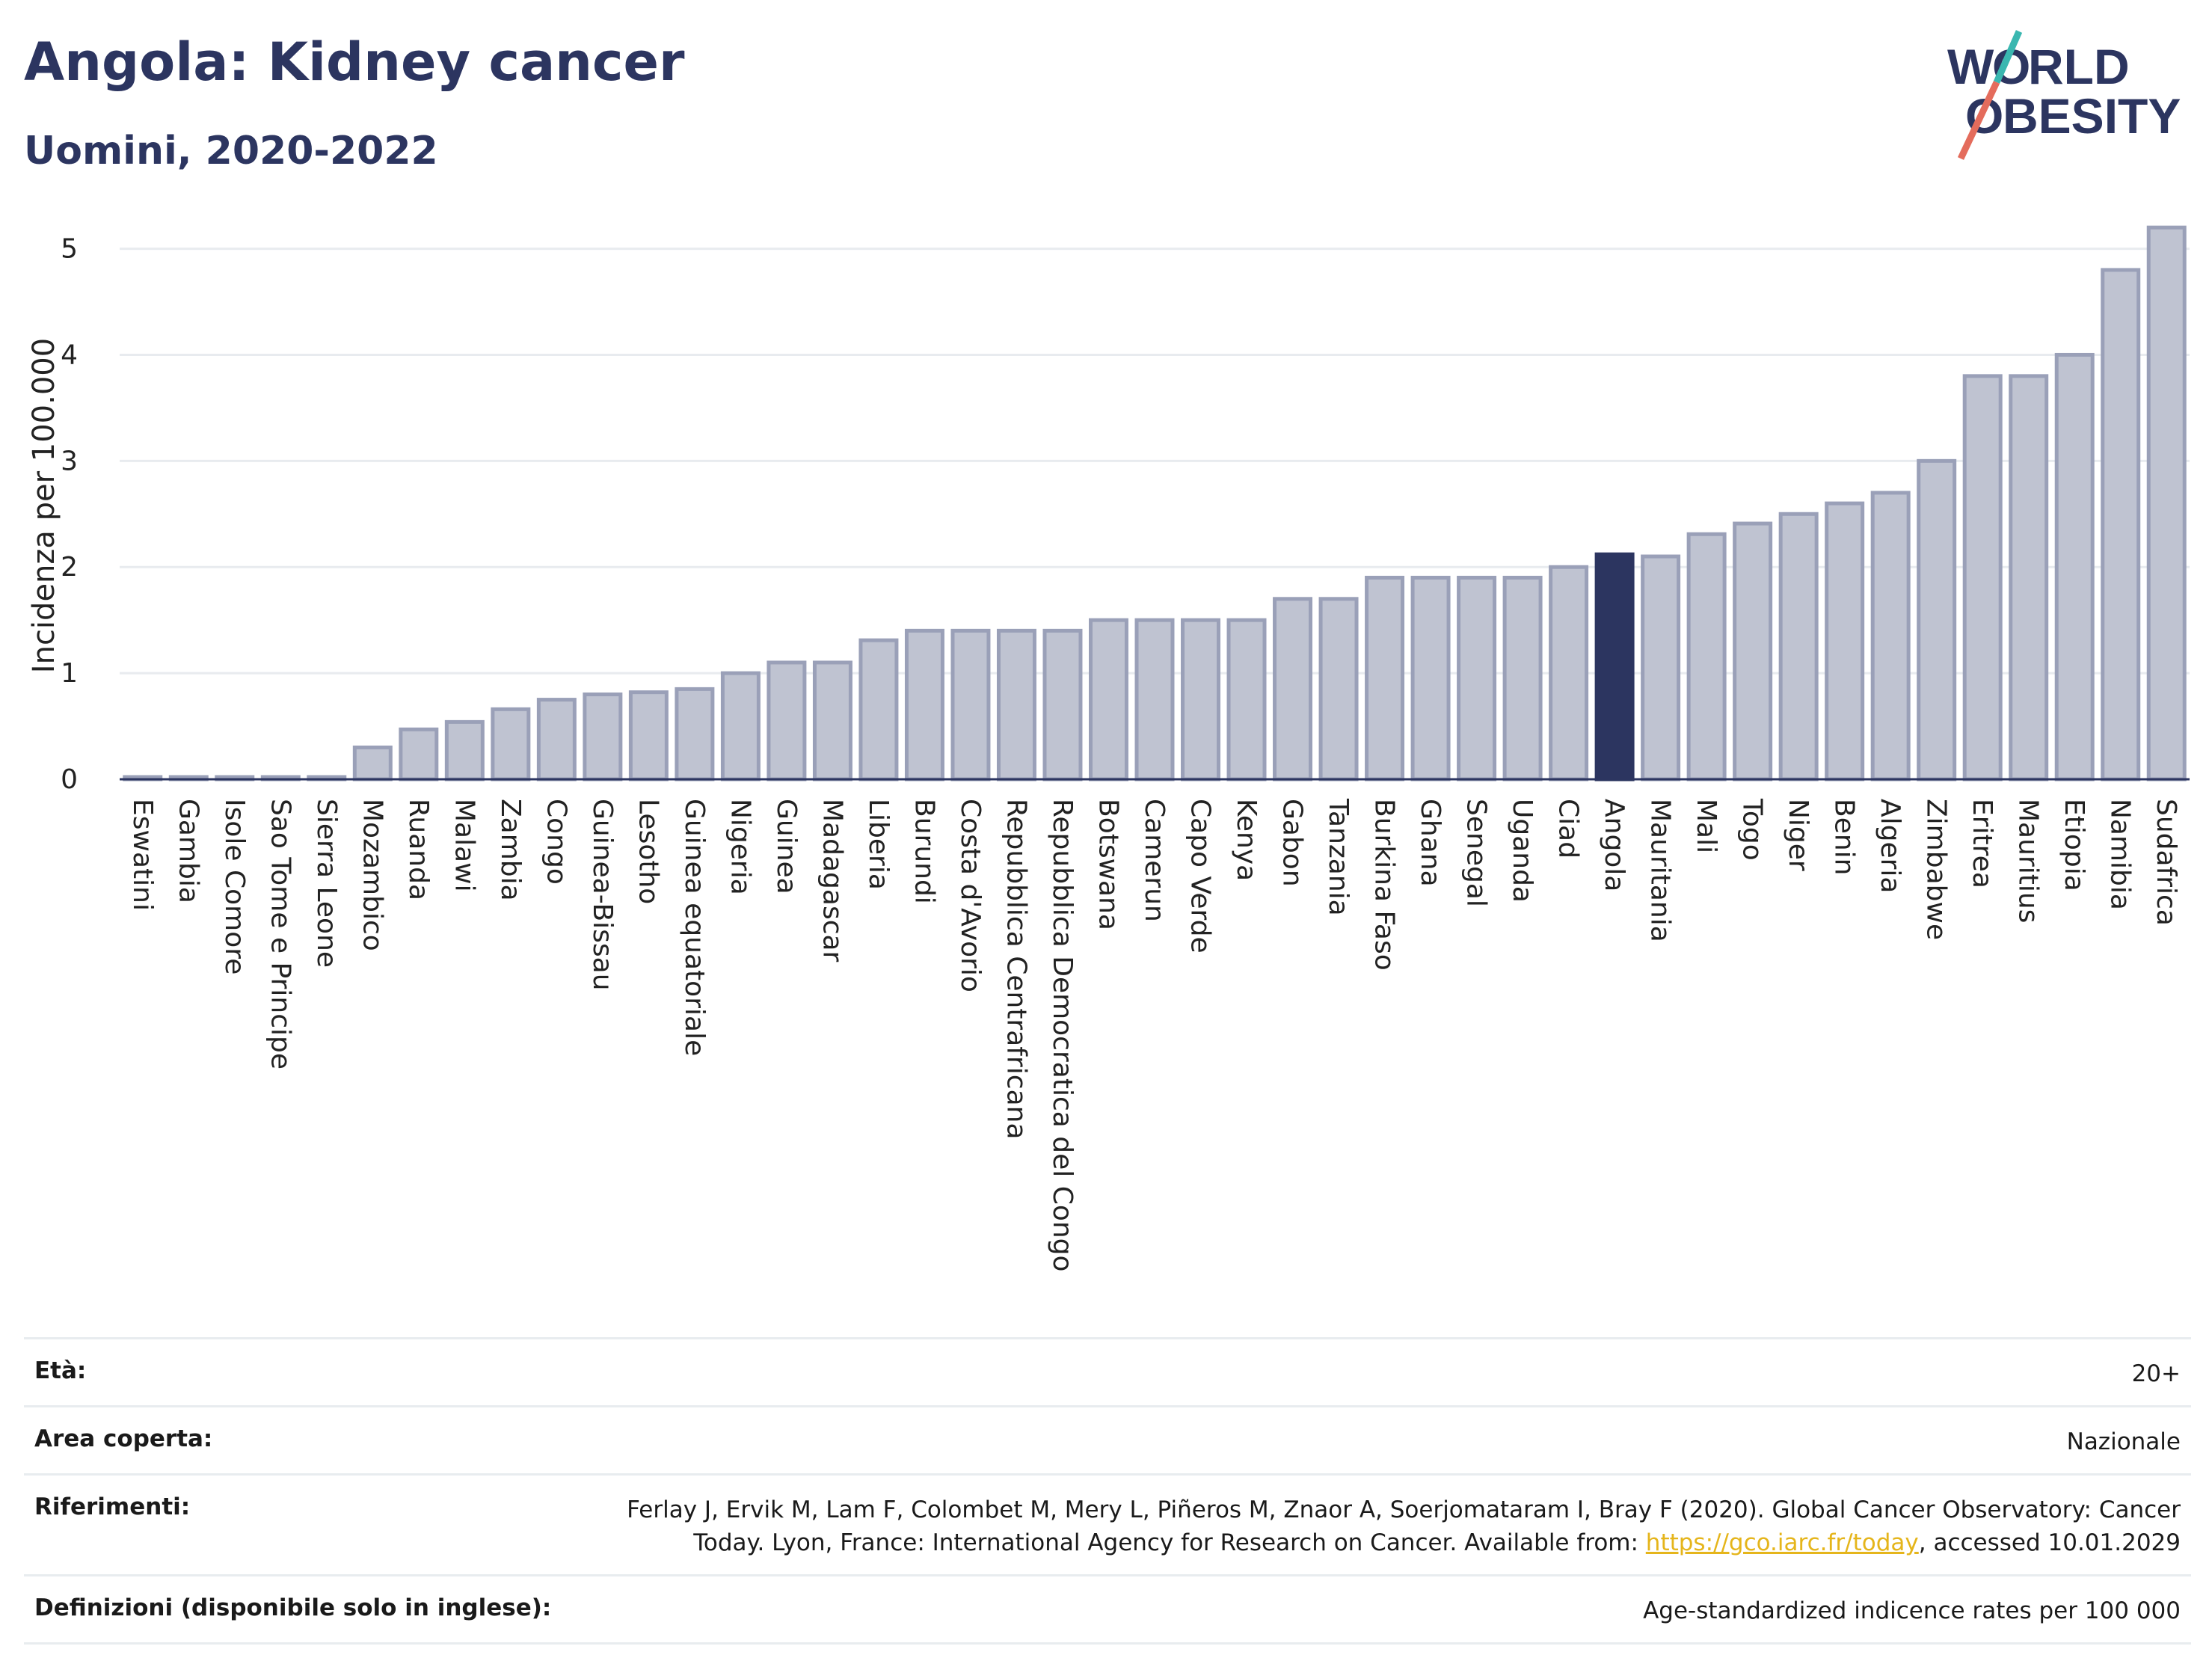  What do you see at coordinates (2049, 1542) in the screenshot?
I see `references-accessed: , accessed 10.01.2029` at bounding box center [2049, 1542].